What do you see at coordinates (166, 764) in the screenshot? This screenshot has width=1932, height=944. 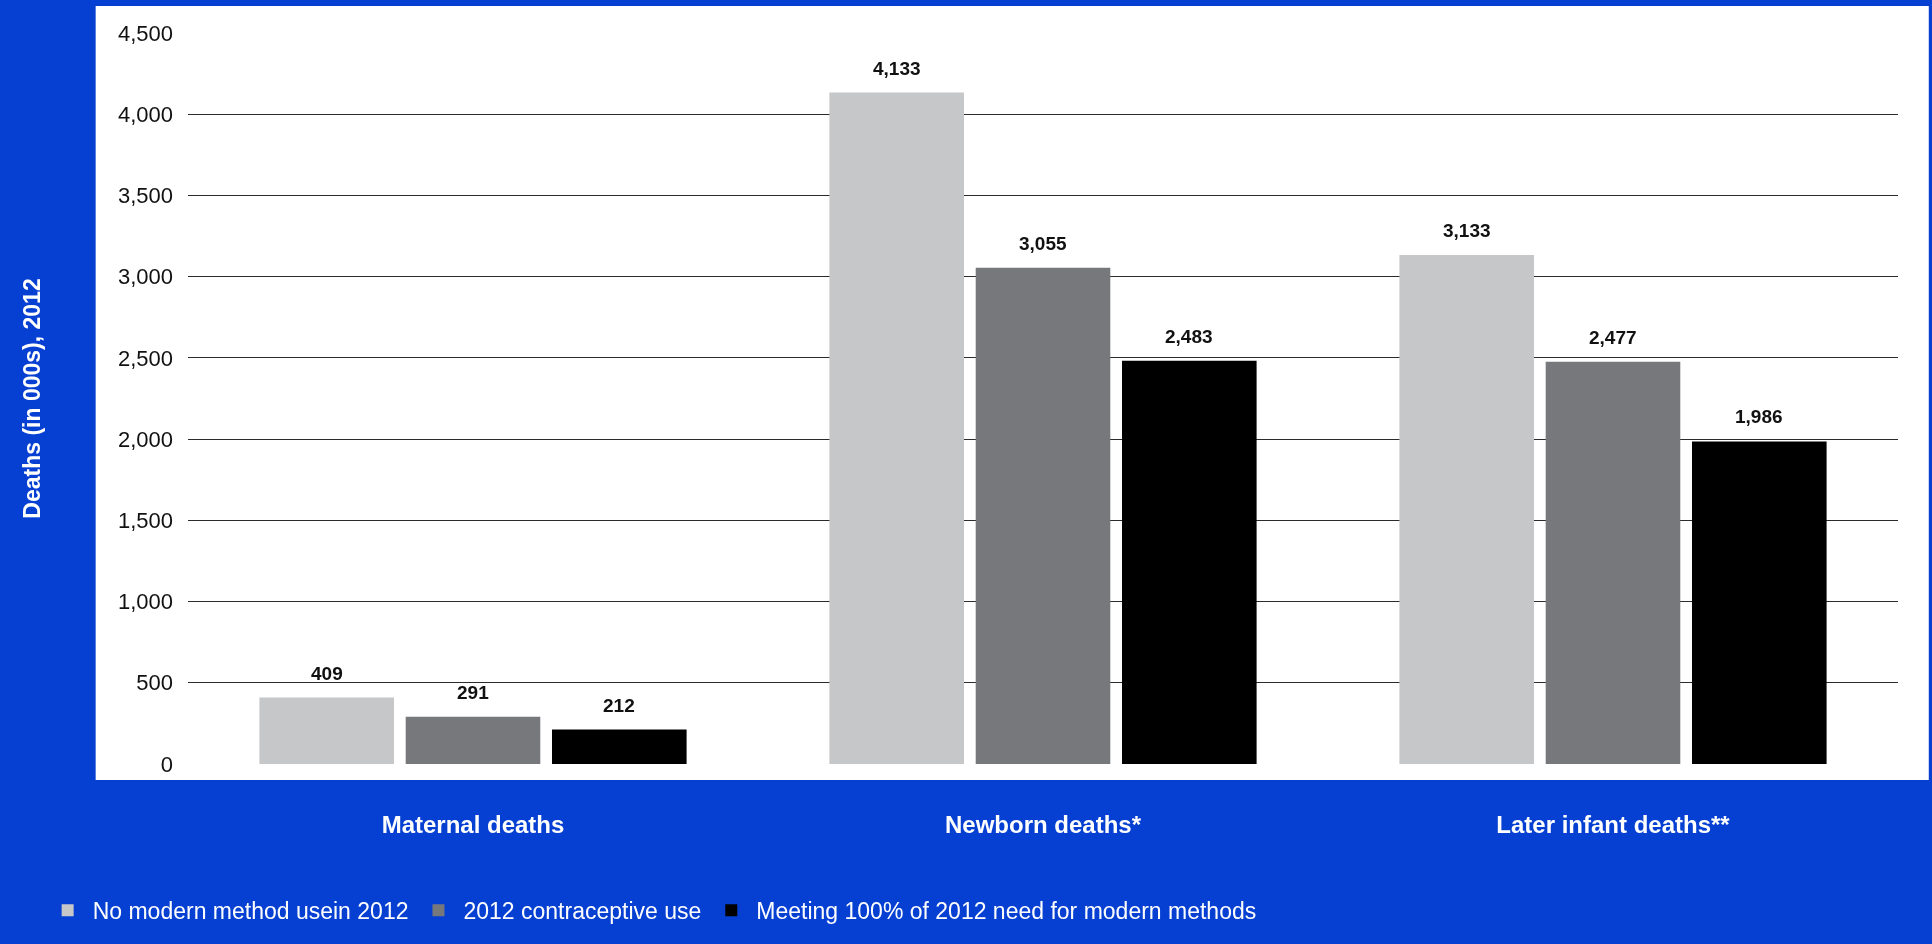 I see `y-tick-label: 0` at bounding box center [166, 764].